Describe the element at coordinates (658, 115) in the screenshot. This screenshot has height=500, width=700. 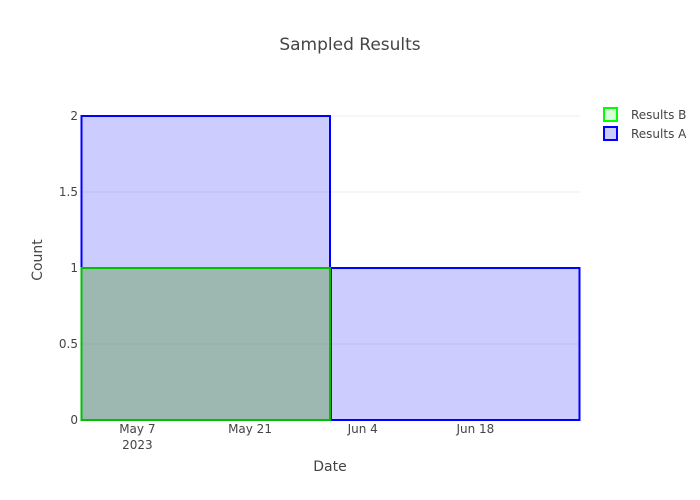
I see `legend-label: Results B` at that location.